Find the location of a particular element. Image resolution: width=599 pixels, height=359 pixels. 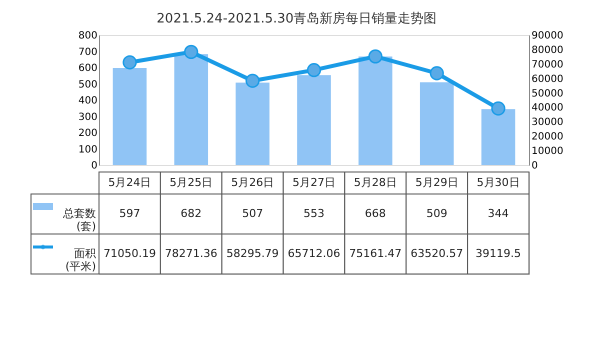

y-tick-label: 300 is located at coordinates (88, 117).